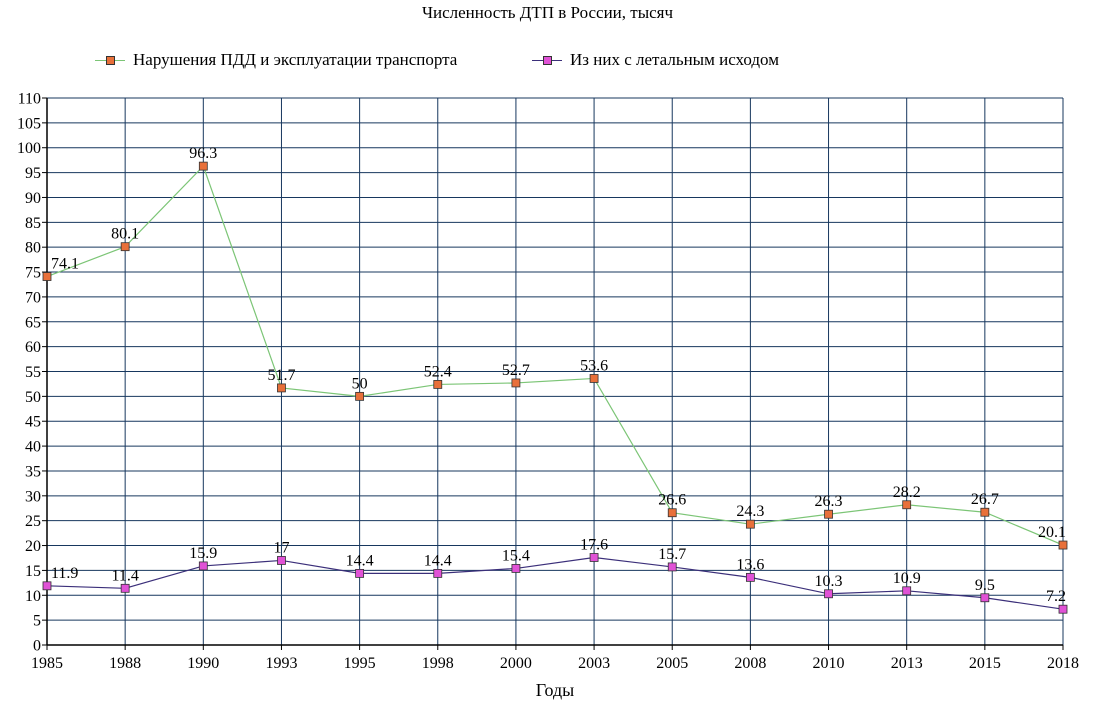 The image size is (1095, 712). What do you see at coordinates (203, 153) in the screenshot?
I see `data-label: 96.3` at bounding box center [203, 153].